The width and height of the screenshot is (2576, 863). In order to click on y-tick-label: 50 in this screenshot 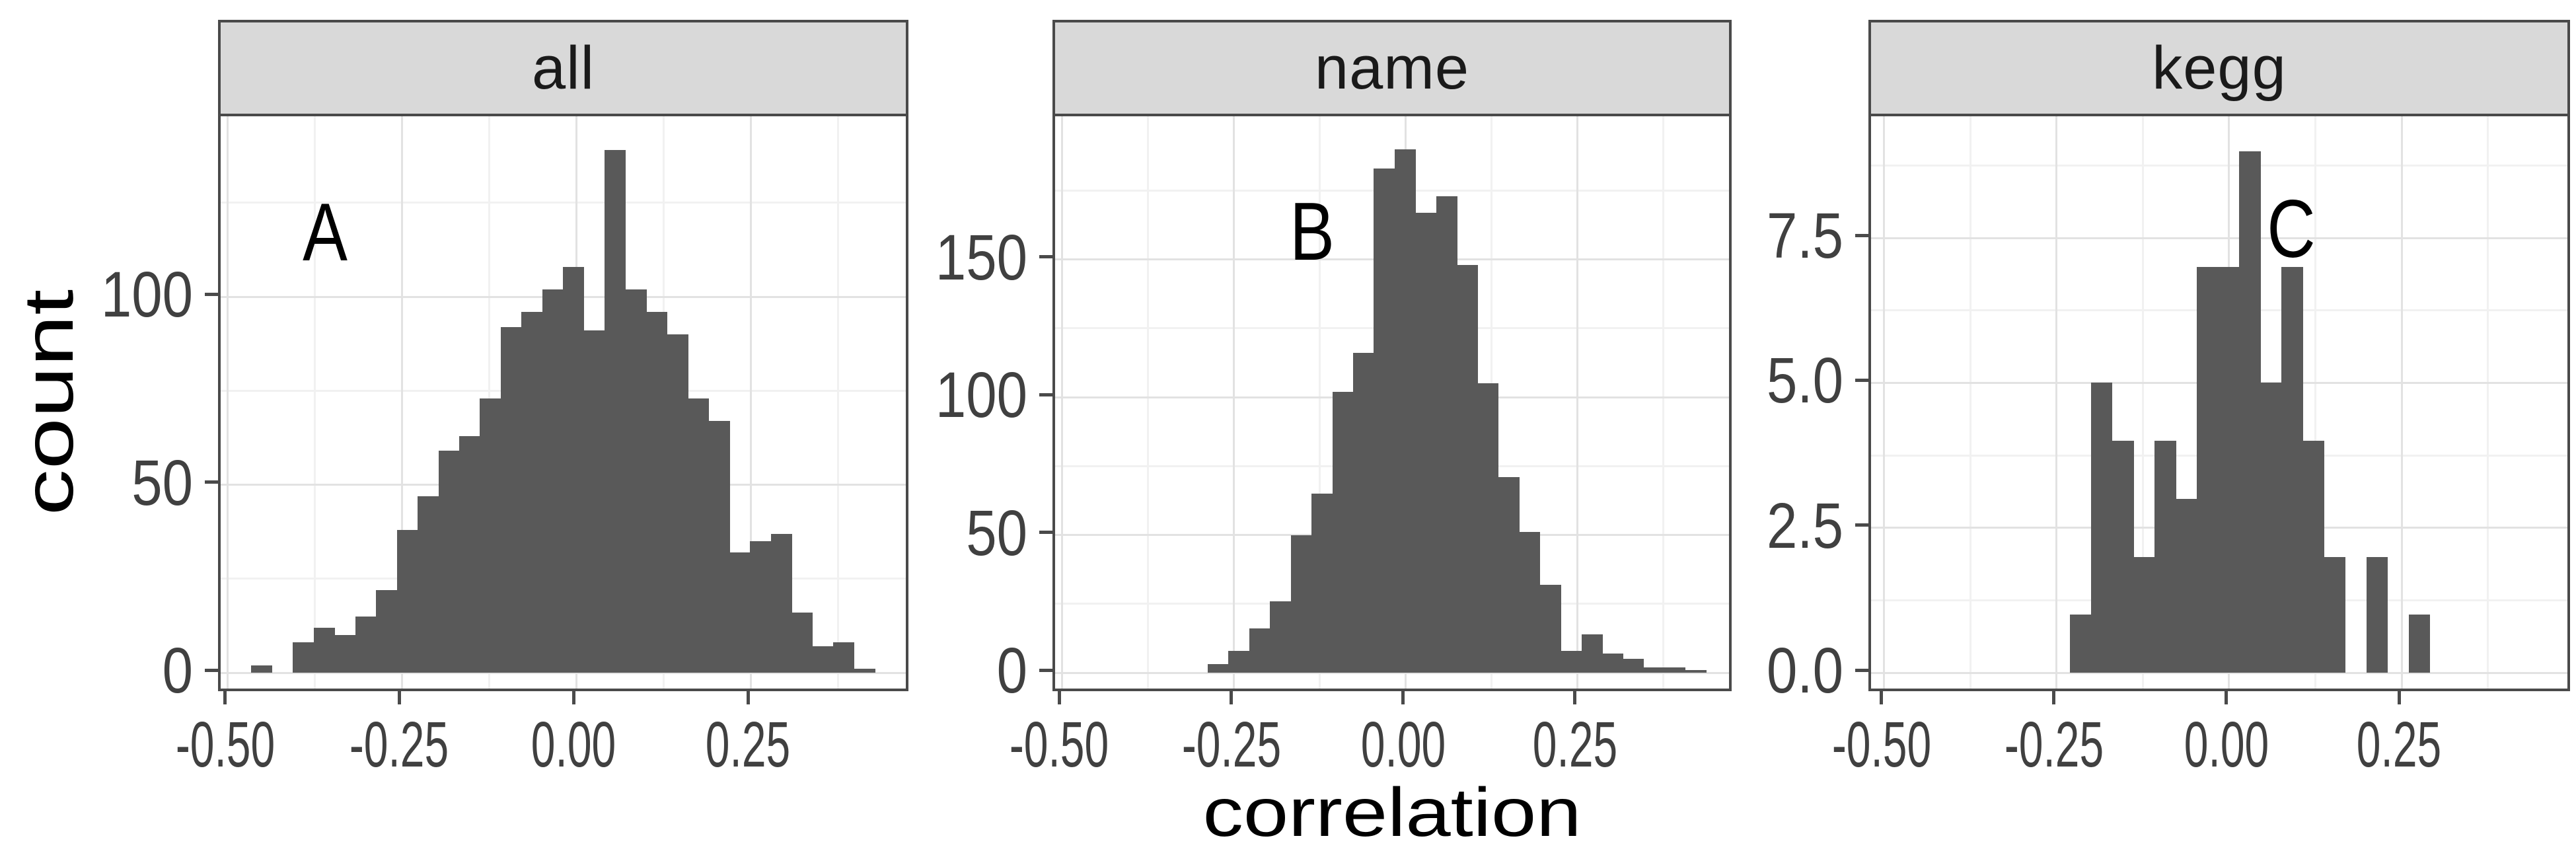, I will do `click(996, 532)`.